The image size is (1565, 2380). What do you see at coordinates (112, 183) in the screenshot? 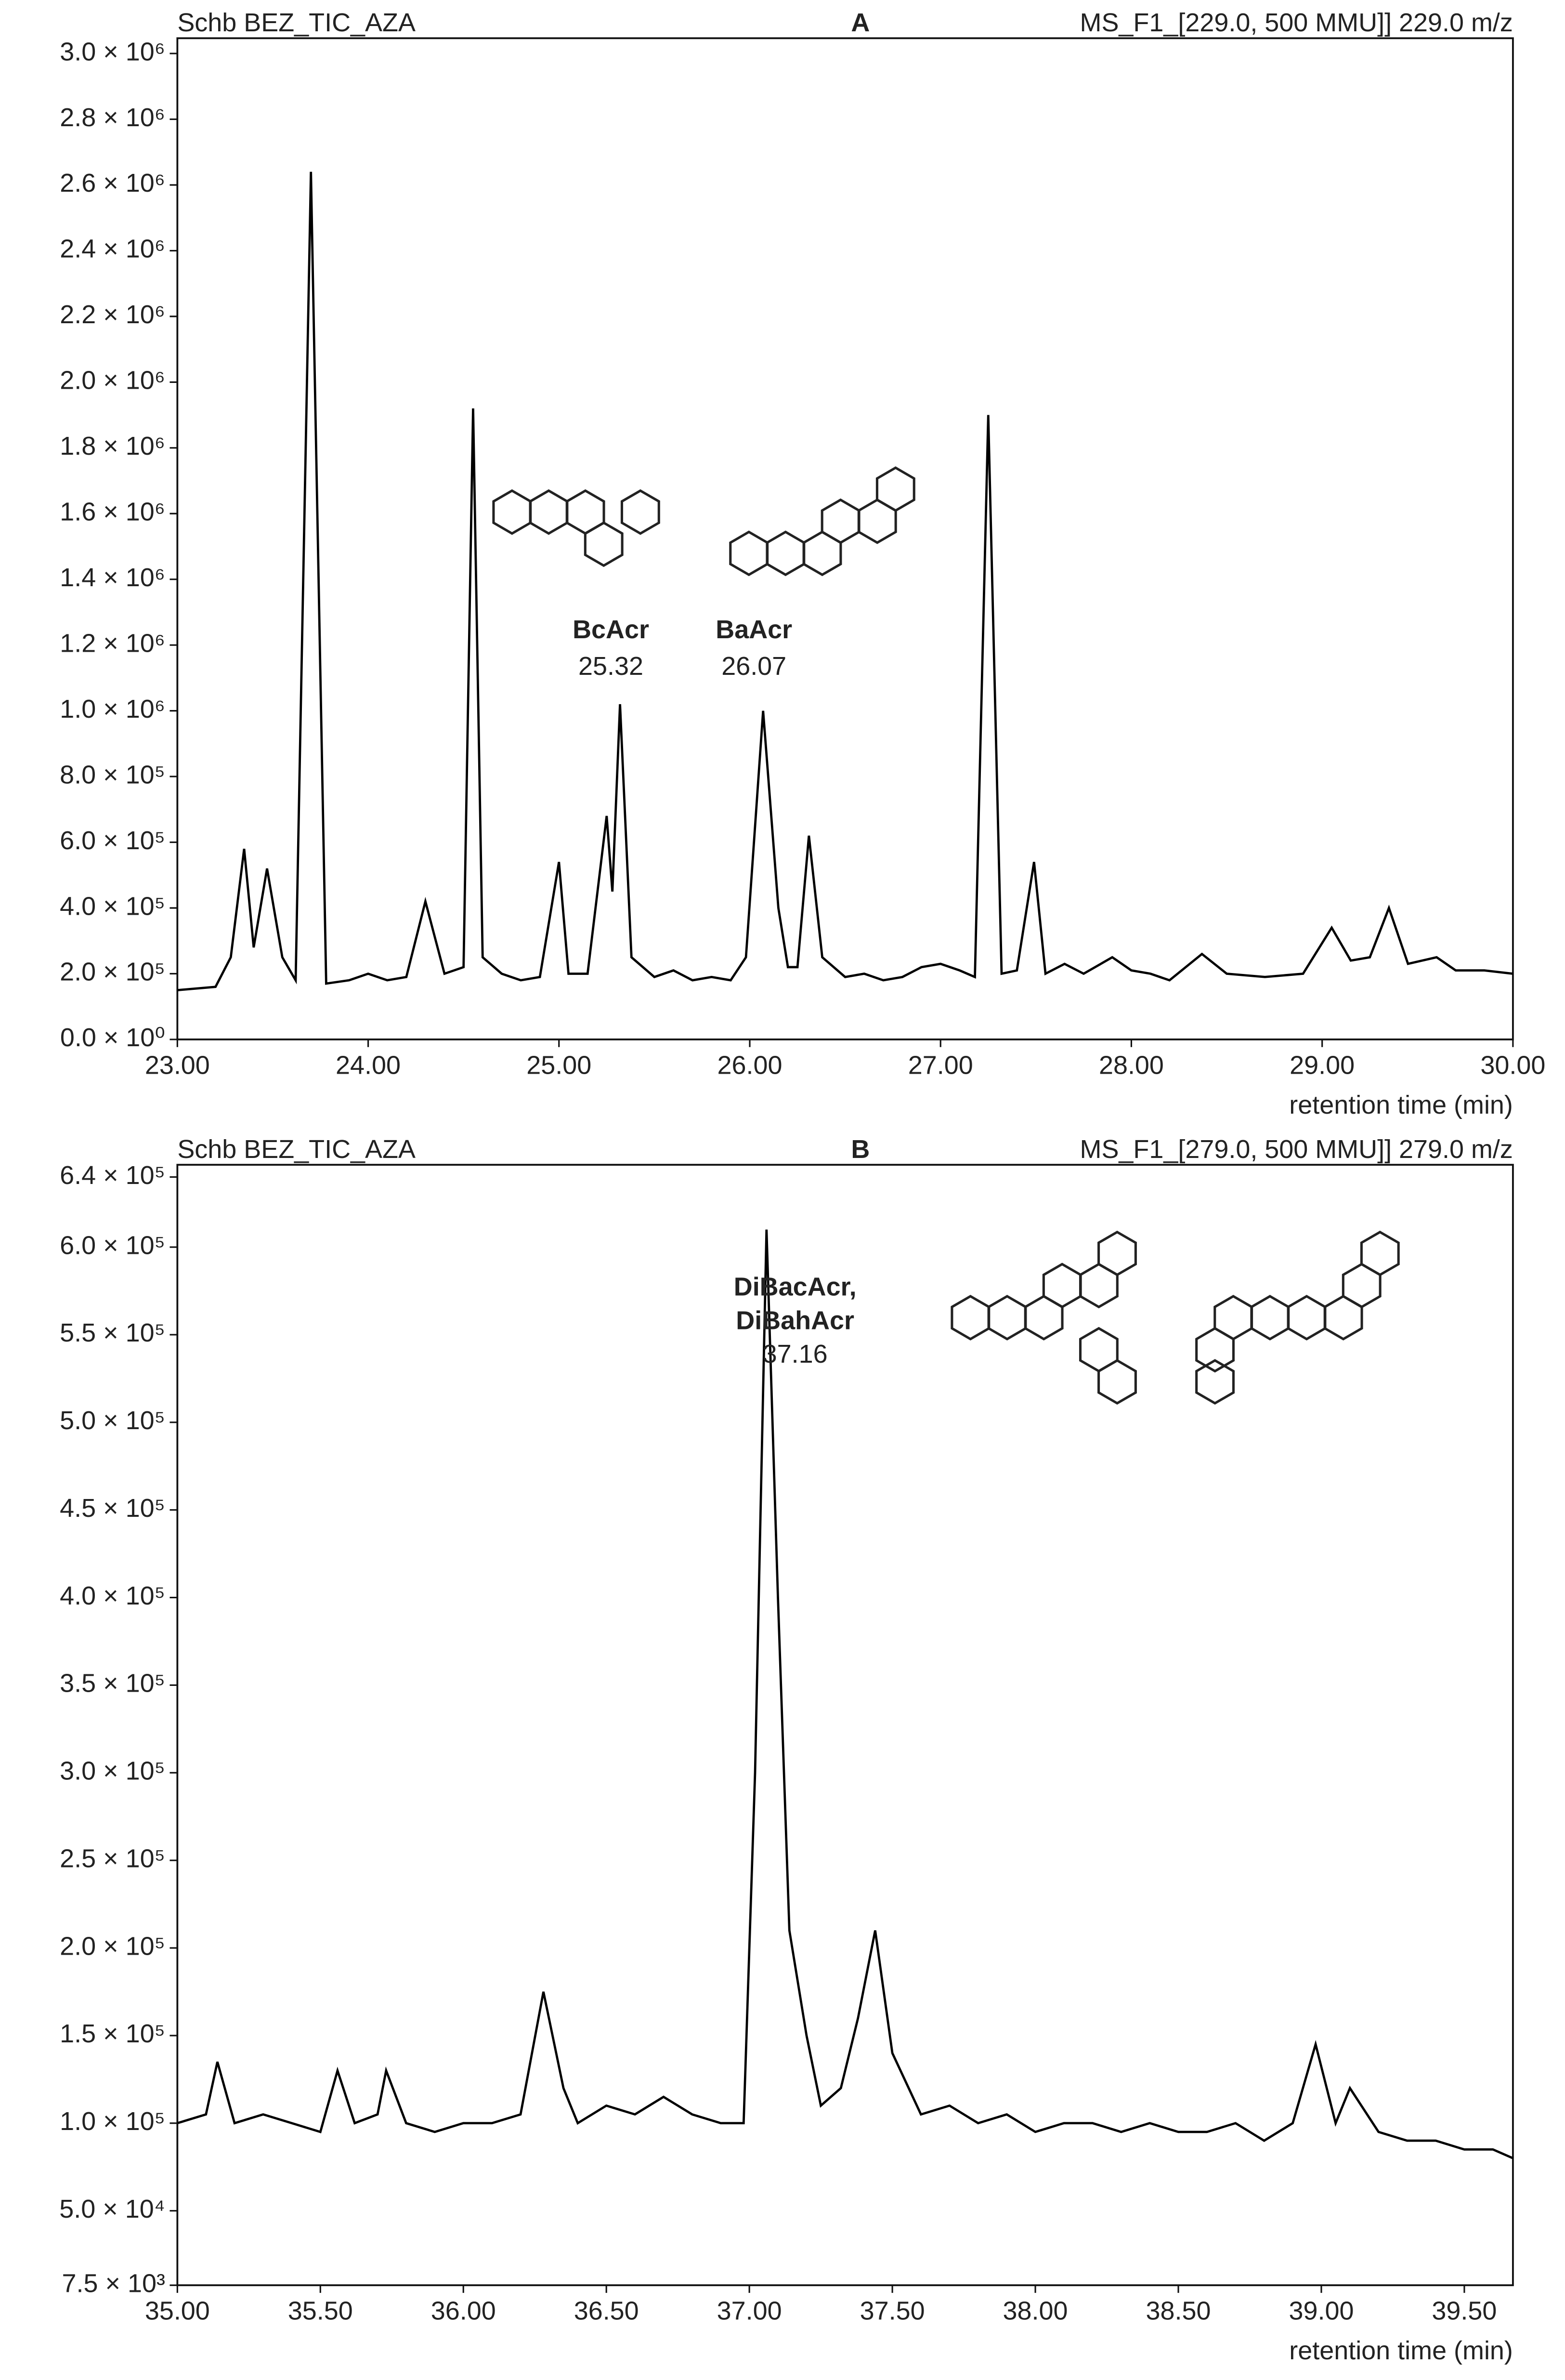
I see `y-tick-label: 2.6 × 10⁶` at bounding box center [112, 183].